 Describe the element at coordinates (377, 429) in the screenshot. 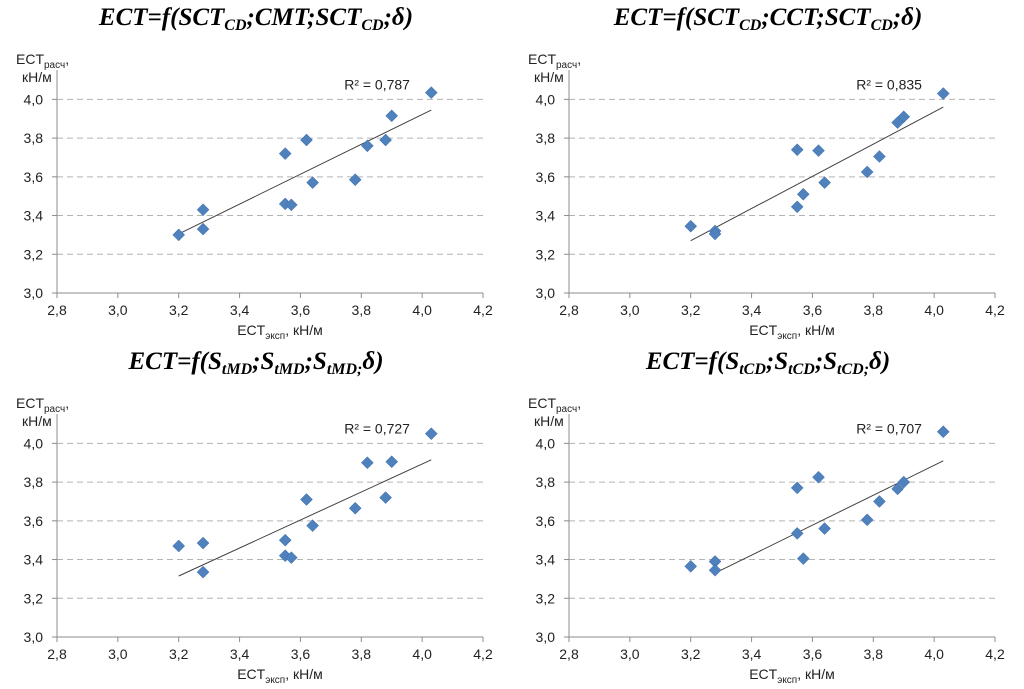

I see `r-squared-label: R² = 0,727` at that location.